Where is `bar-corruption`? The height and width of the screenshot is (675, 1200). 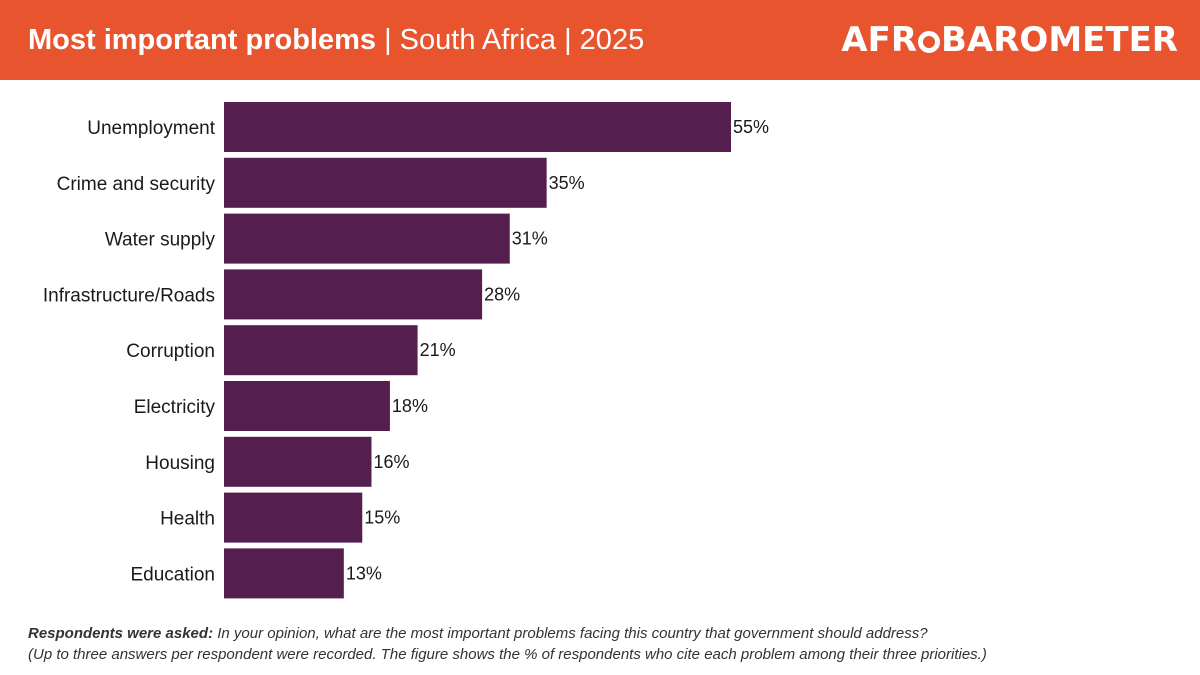 bar-corruption is located at coordinates (321, 350).